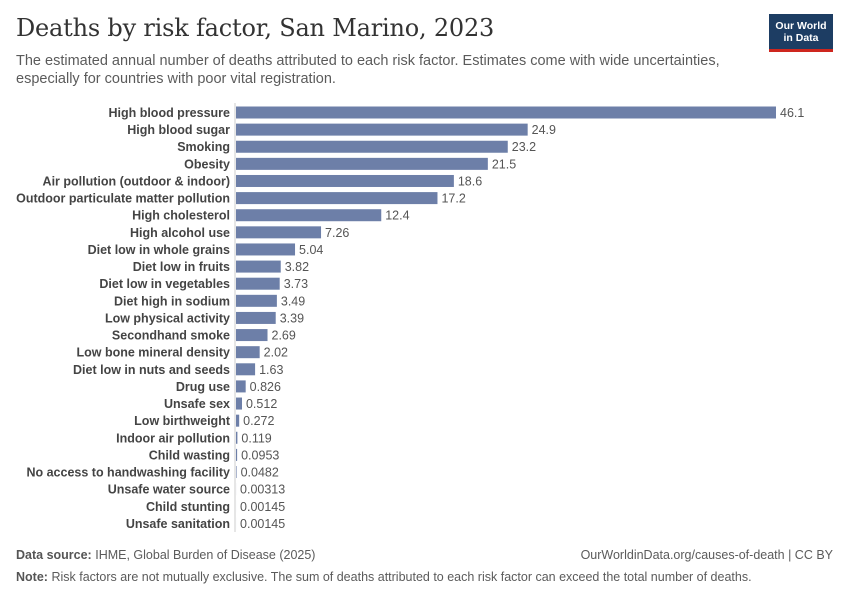  I want to click on value-label: 17.2, so click(453, 199).